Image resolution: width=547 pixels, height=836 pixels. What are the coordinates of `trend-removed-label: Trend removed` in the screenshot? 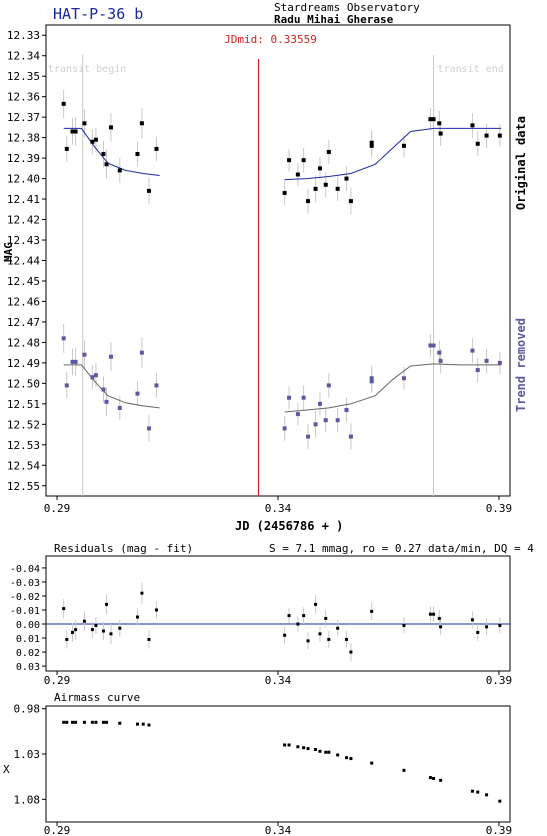 It's located at (521, 365).